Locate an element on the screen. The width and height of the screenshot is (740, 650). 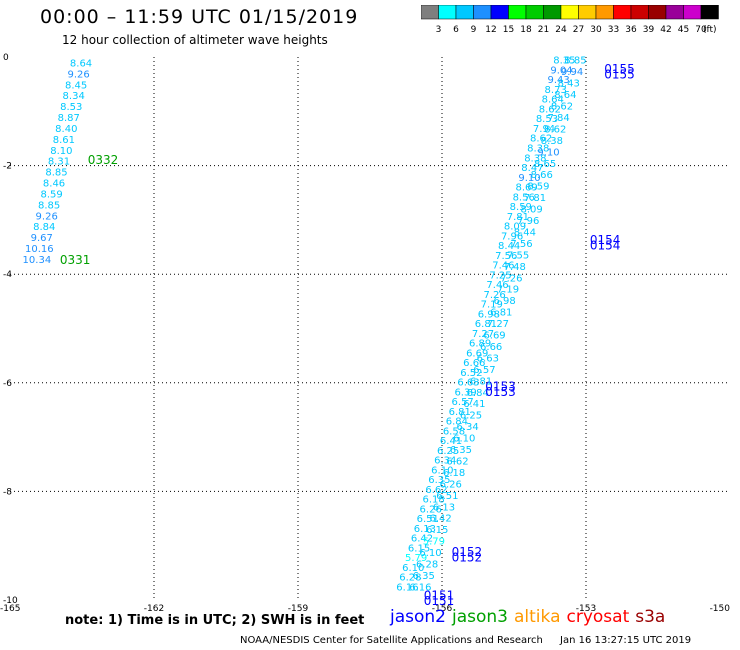
y-tick-label: -10 is located at coordinates (10, 601).